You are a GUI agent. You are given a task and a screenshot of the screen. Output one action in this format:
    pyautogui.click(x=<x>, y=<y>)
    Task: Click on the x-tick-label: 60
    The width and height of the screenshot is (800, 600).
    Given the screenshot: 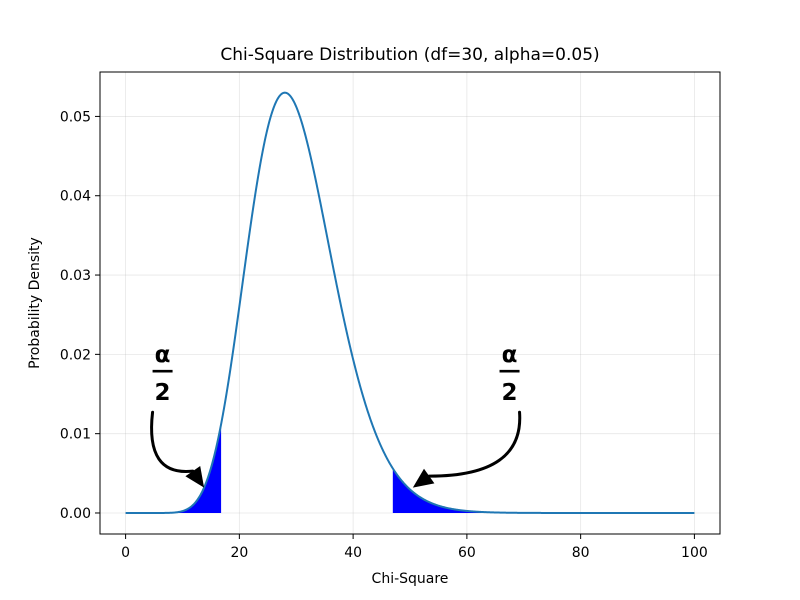 What is the action you would take?
    pyautogui.click(x=467, y=553)
    